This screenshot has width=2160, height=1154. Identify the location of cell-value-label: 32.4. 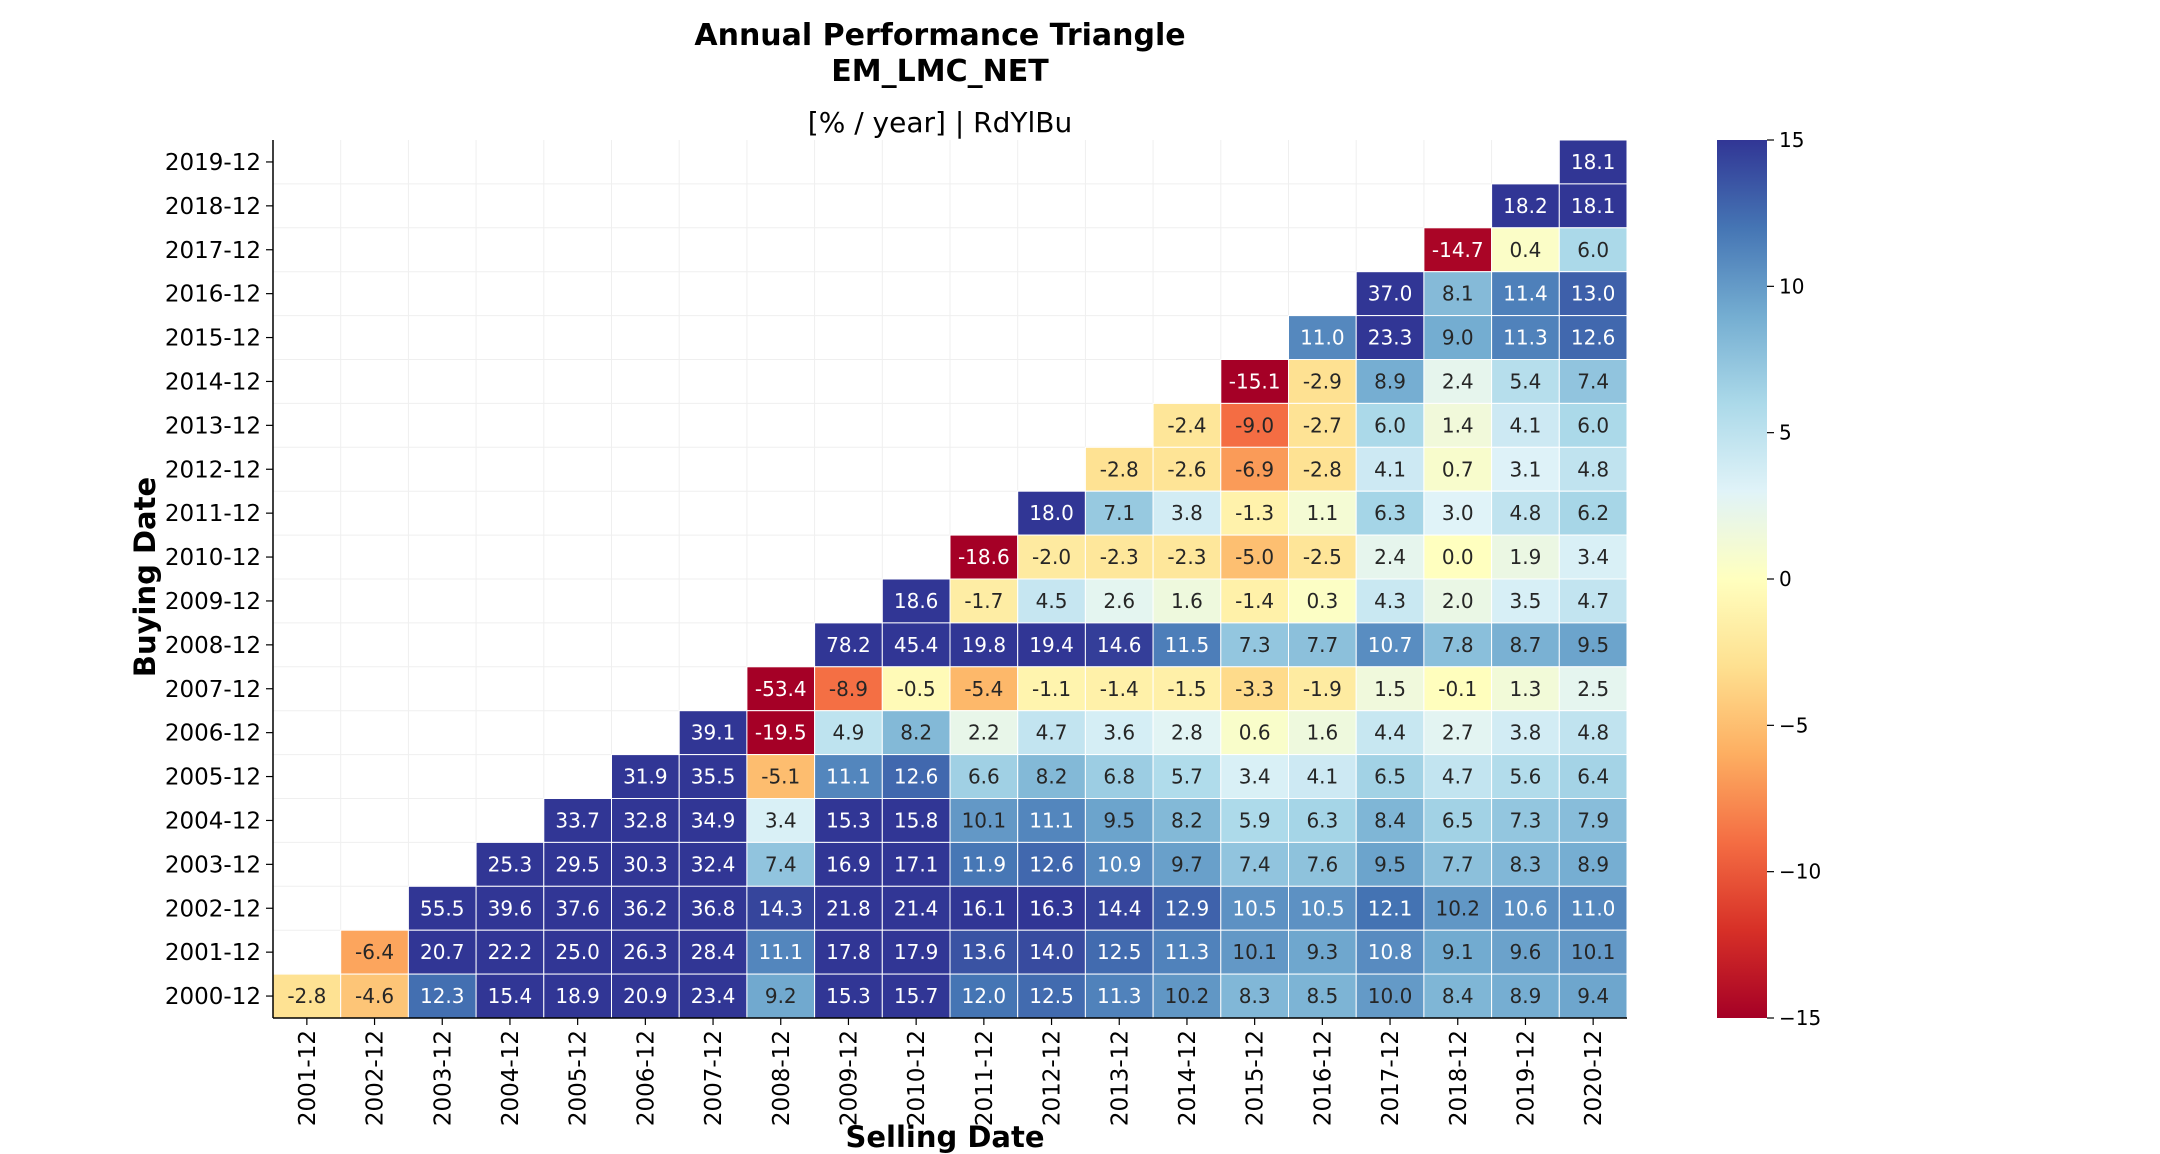
(713, 864).